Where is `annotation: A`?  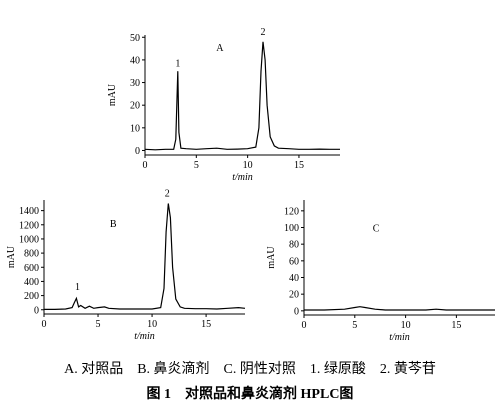
annotation: A is located at coordinates (220, 48).